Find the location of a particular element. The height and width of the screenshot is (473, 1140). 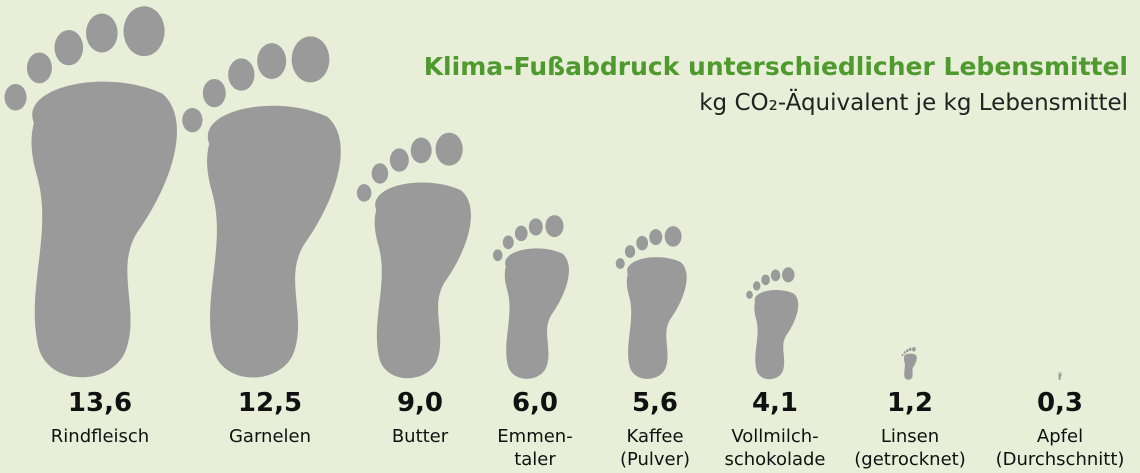

value-label: 4,1 is located at coordinates (775, 403).